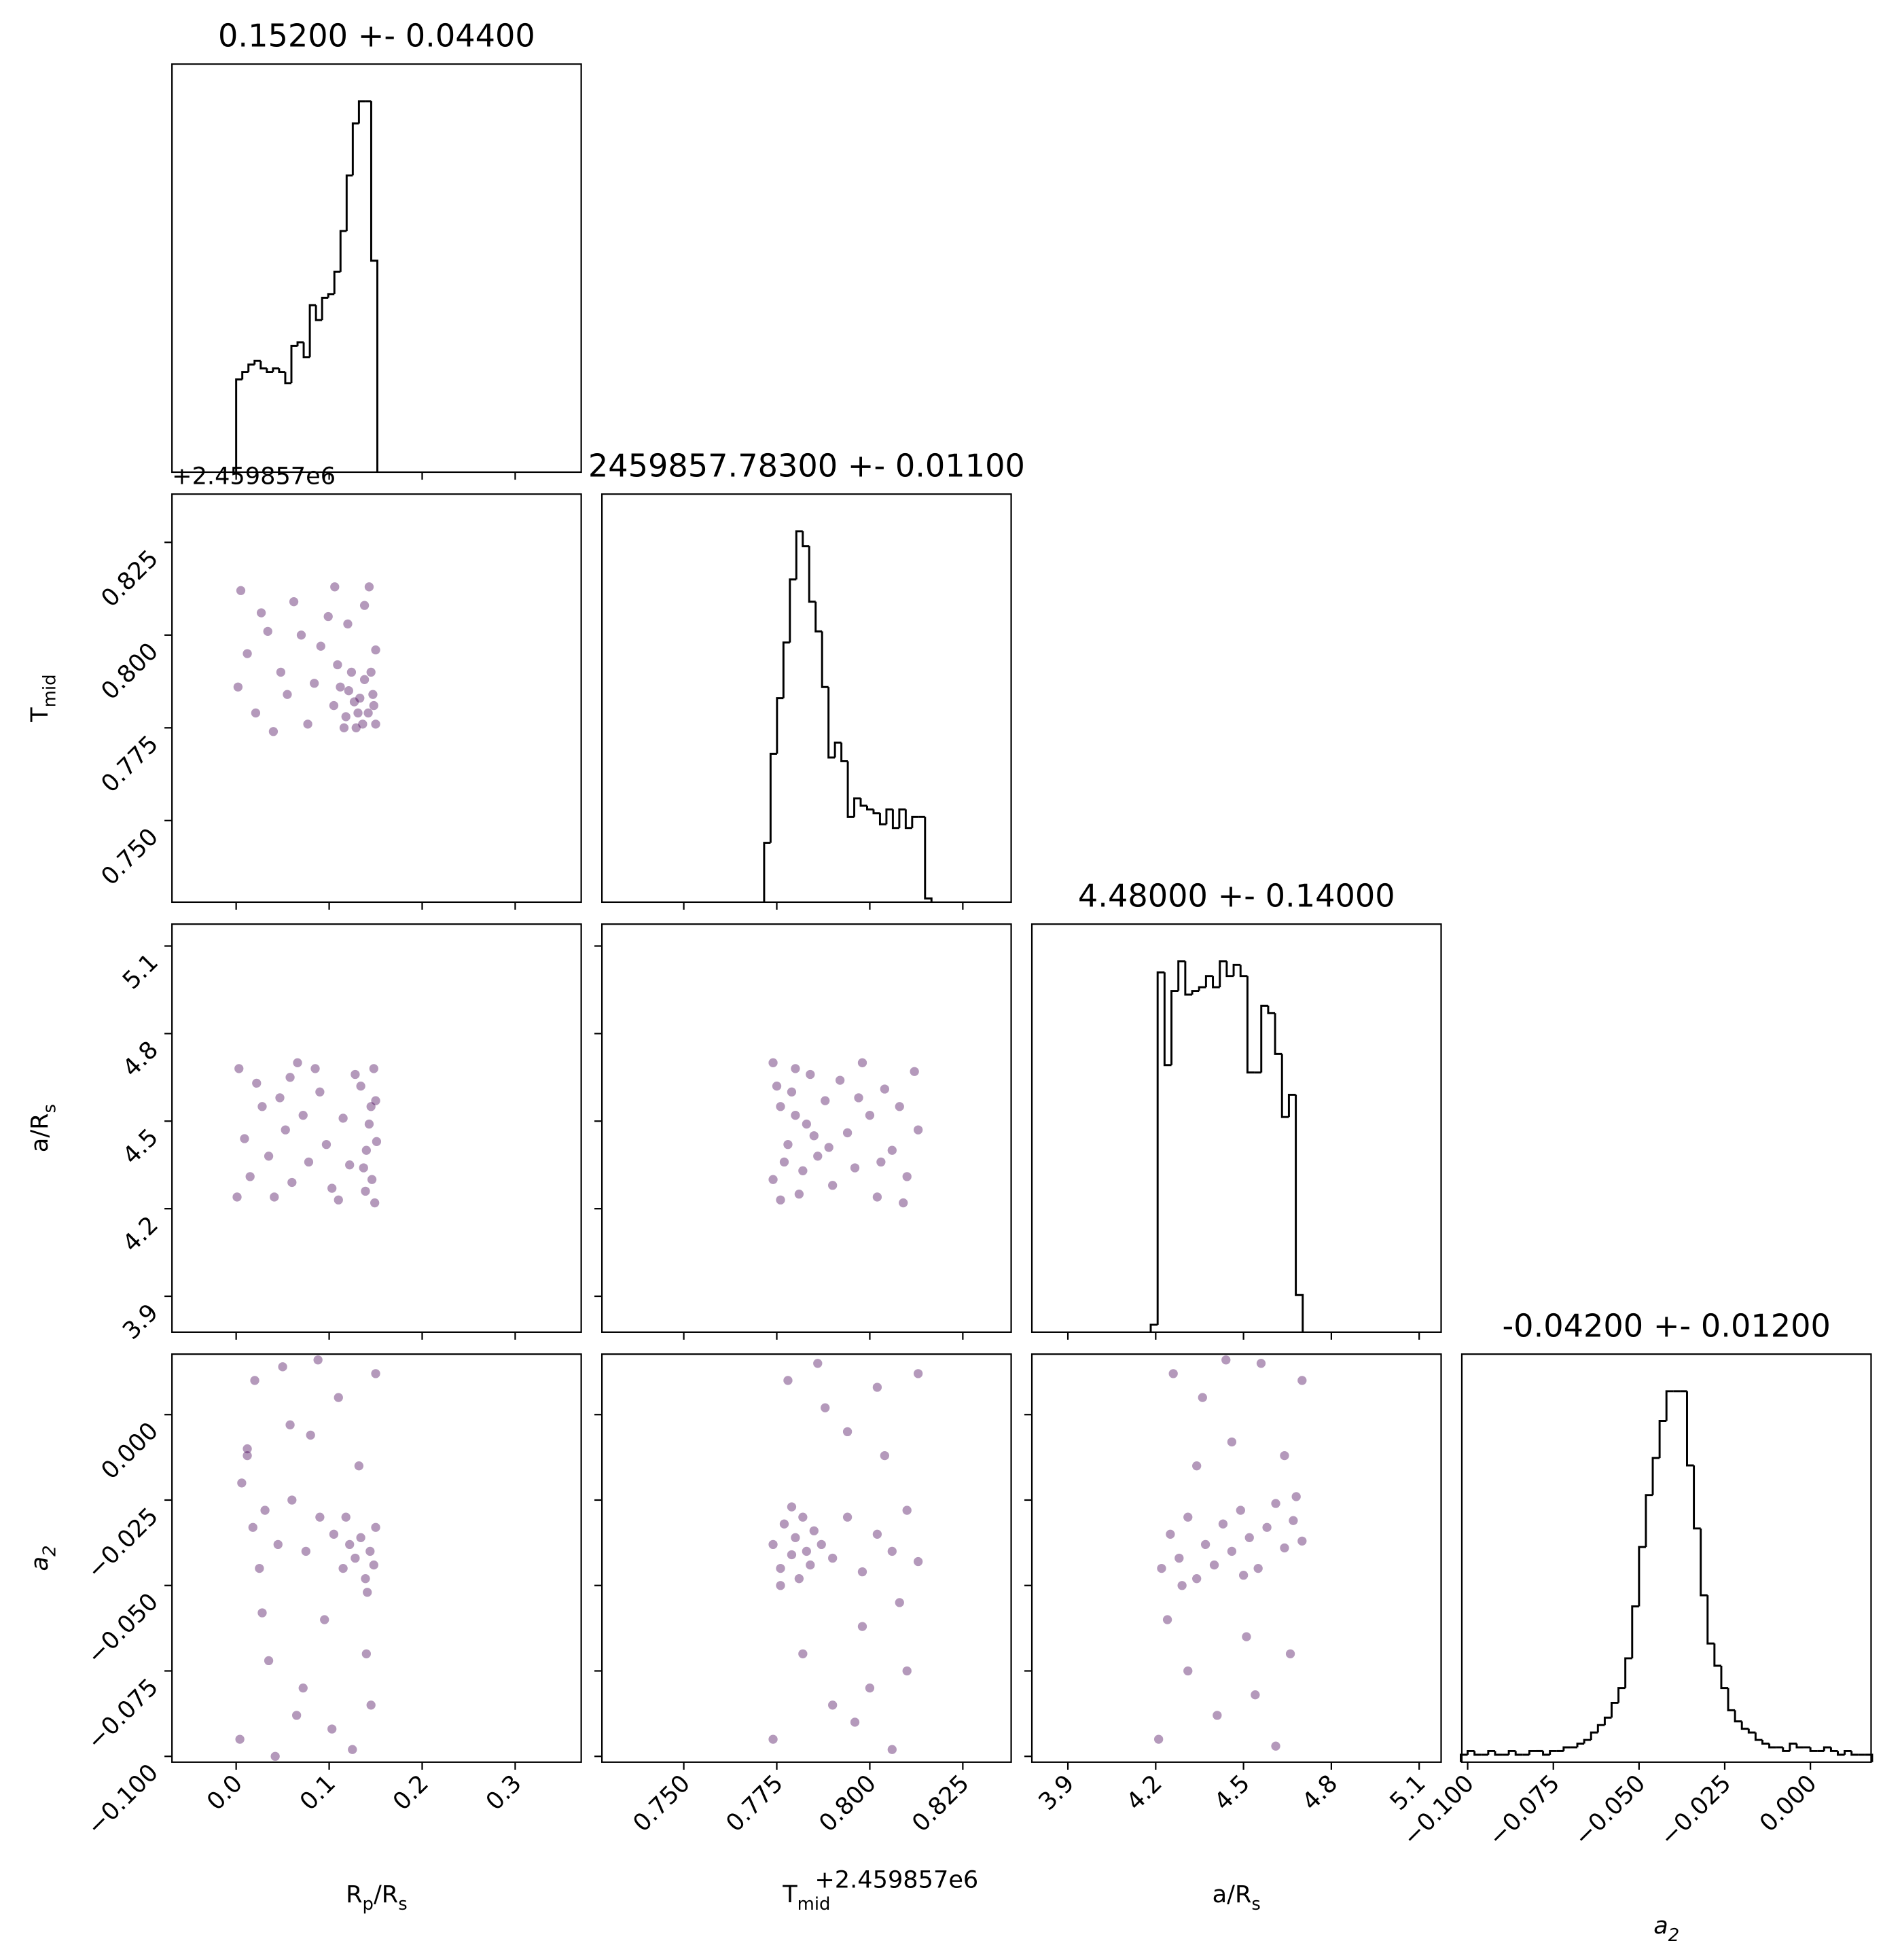 The height and width of the screenshot is (1960, 1883). I want to click on y-tick-label: 0.825, so click(130, 579).